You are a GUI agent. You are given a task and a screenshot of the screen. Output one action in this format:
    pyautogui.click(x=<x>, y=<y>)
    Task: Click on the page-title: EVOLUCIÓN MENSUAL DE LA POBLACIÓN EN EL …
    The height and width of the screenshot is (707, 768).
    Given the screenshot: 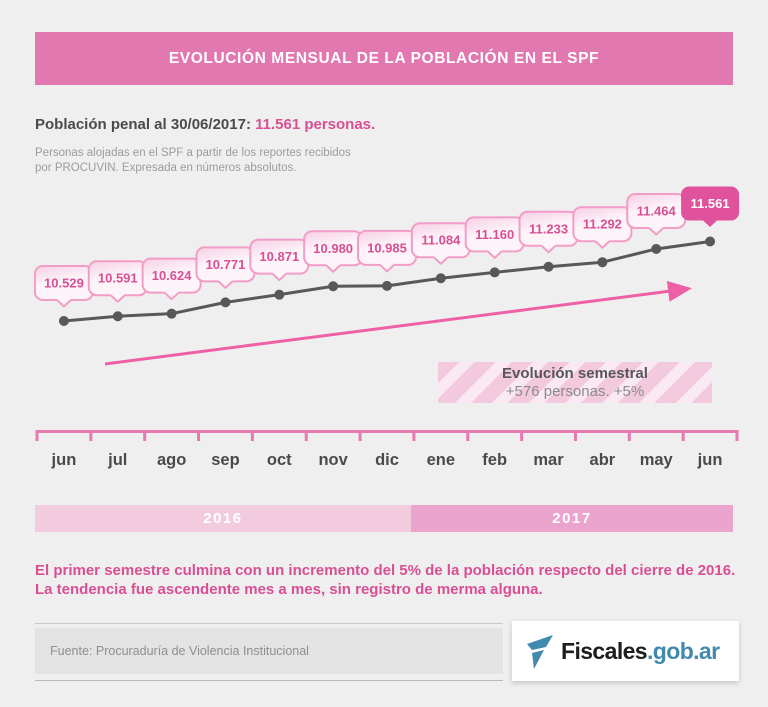 What is the action you would take?
    pyautogui.click(x=384, y=58)
    